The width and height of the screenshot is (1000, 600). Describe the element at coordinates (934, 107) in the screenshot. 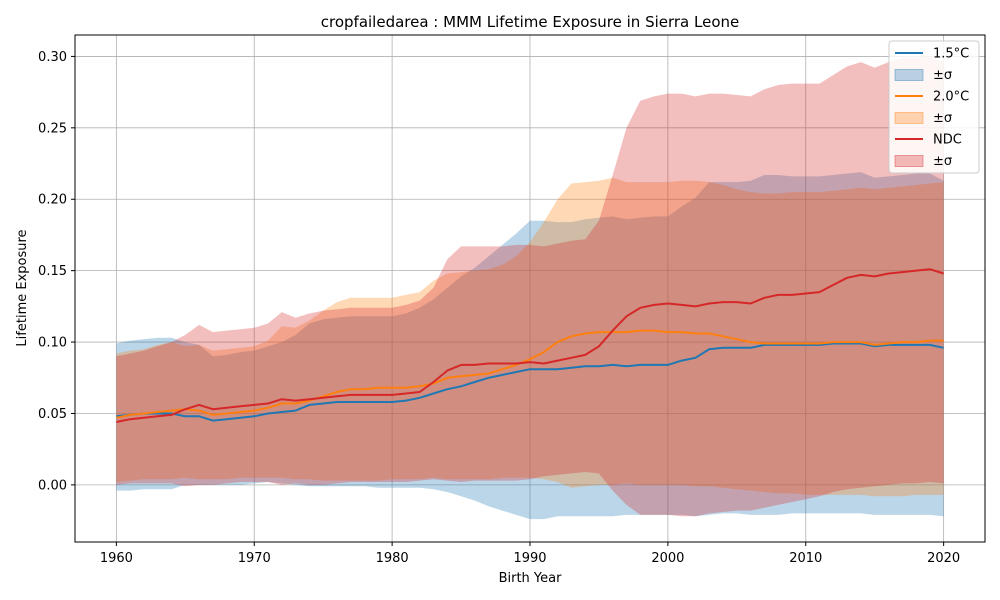

I see `legend: 1.5°C ±σ 2.0°C ±σ NDC ±σ` at that location.